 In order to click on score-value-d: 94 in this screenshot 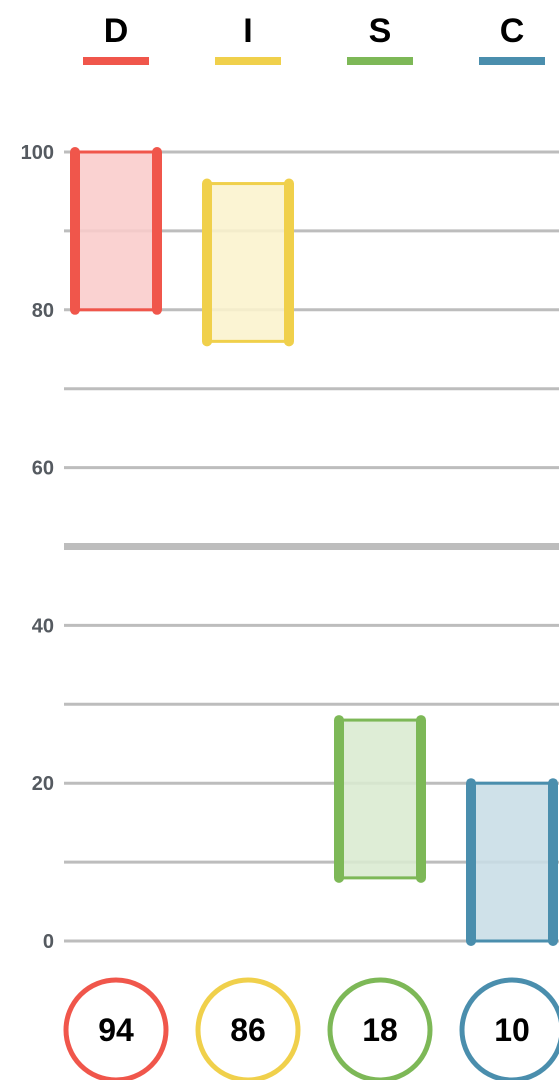, I will do `click(116, 1030)`.